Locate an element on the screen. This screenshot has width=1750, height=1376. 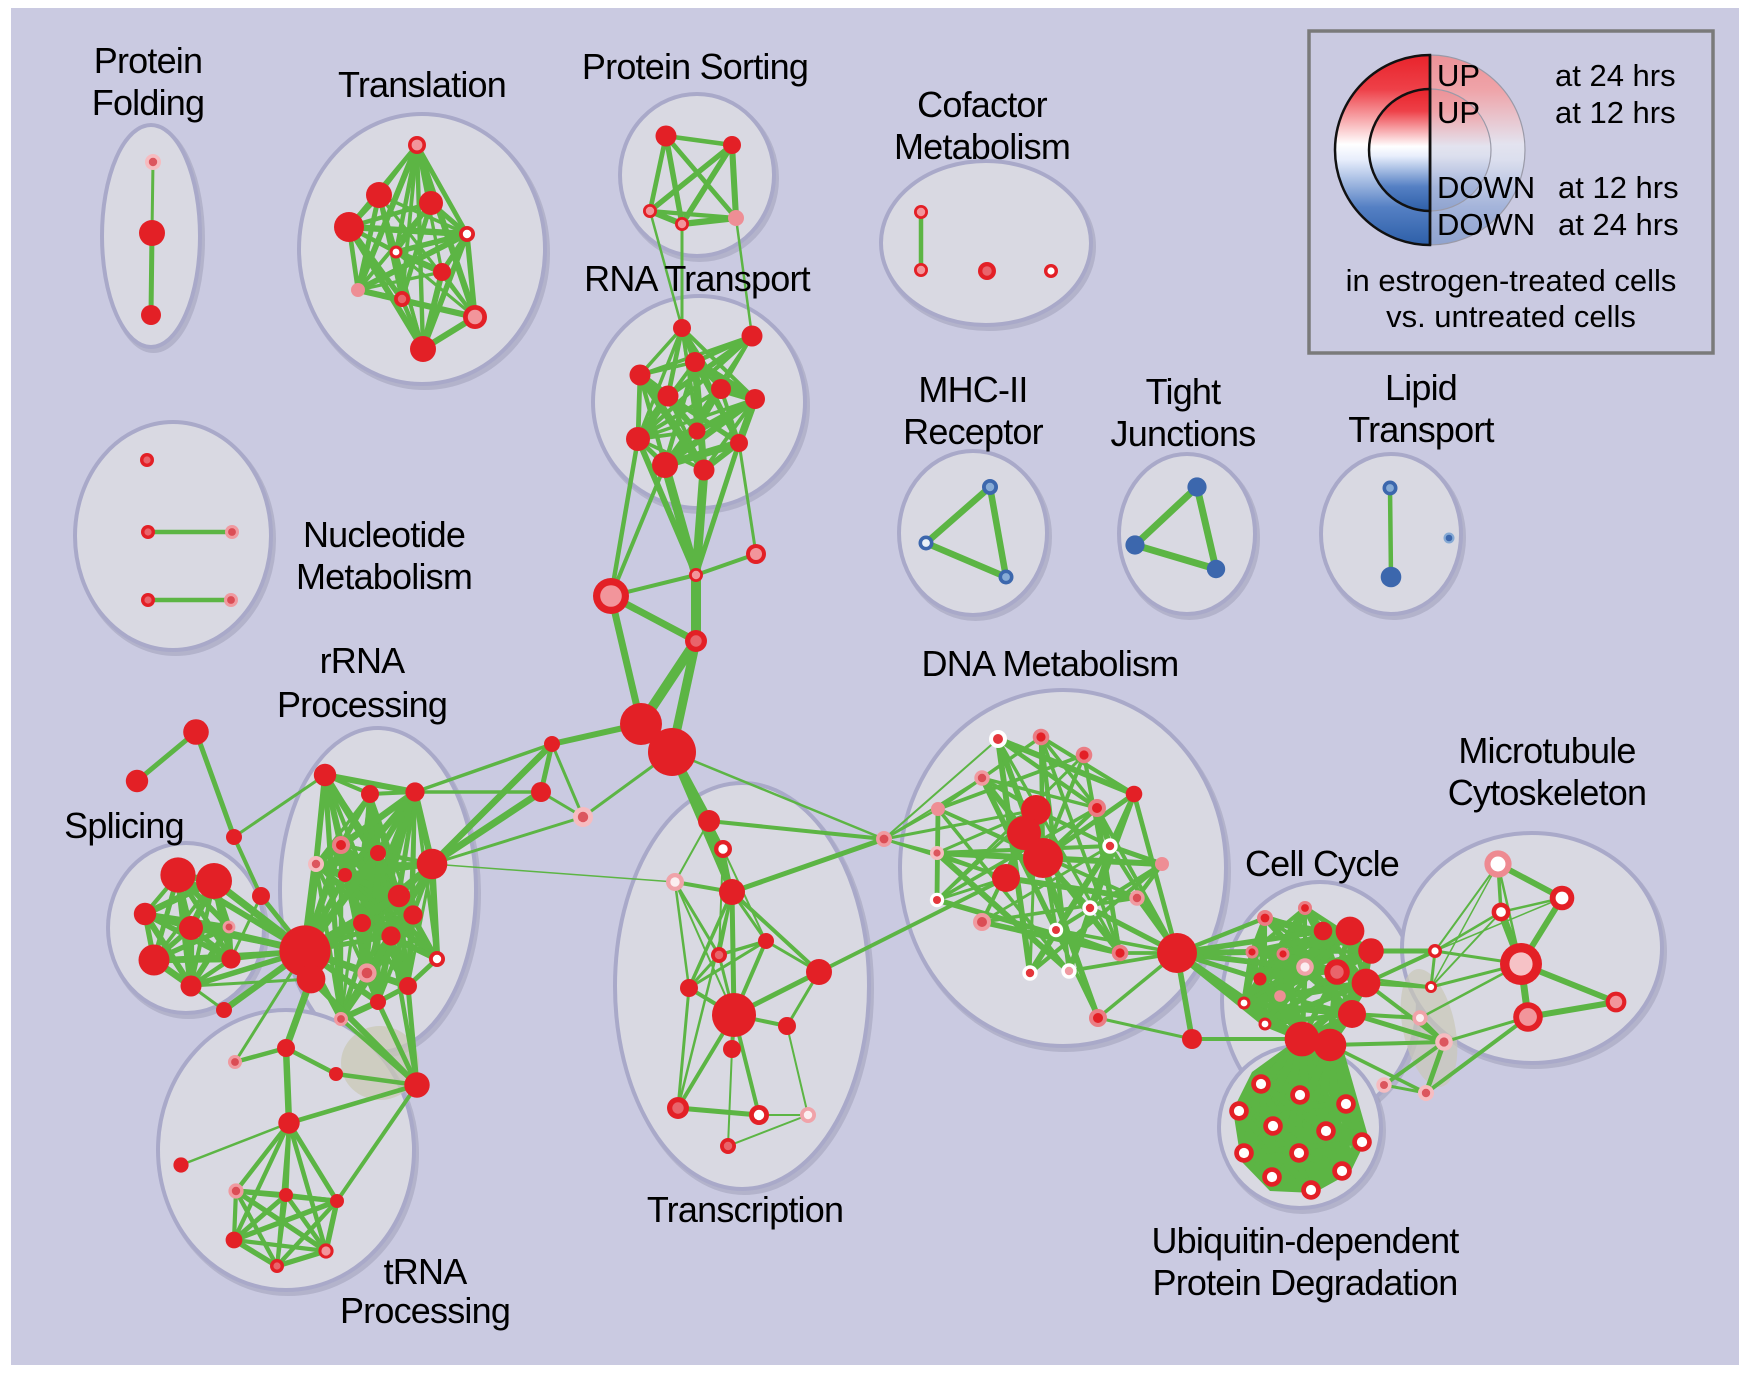
svg-text: Translation is located at coordinates (422, 84).